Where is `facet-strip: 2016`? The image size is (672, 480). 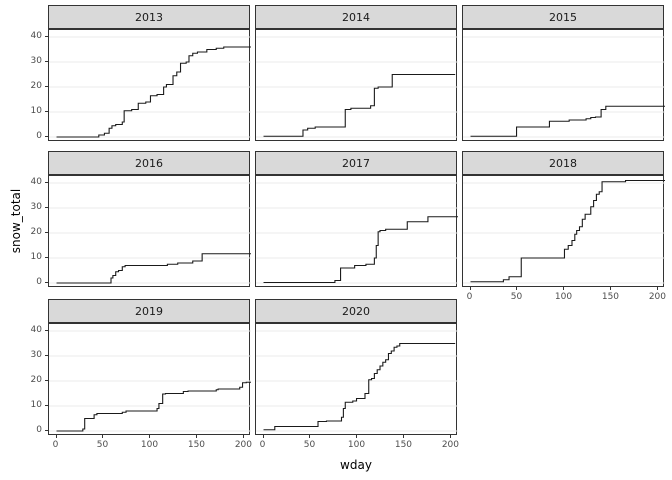
facet-strip: 2016 is located at coordinates (149, 163).